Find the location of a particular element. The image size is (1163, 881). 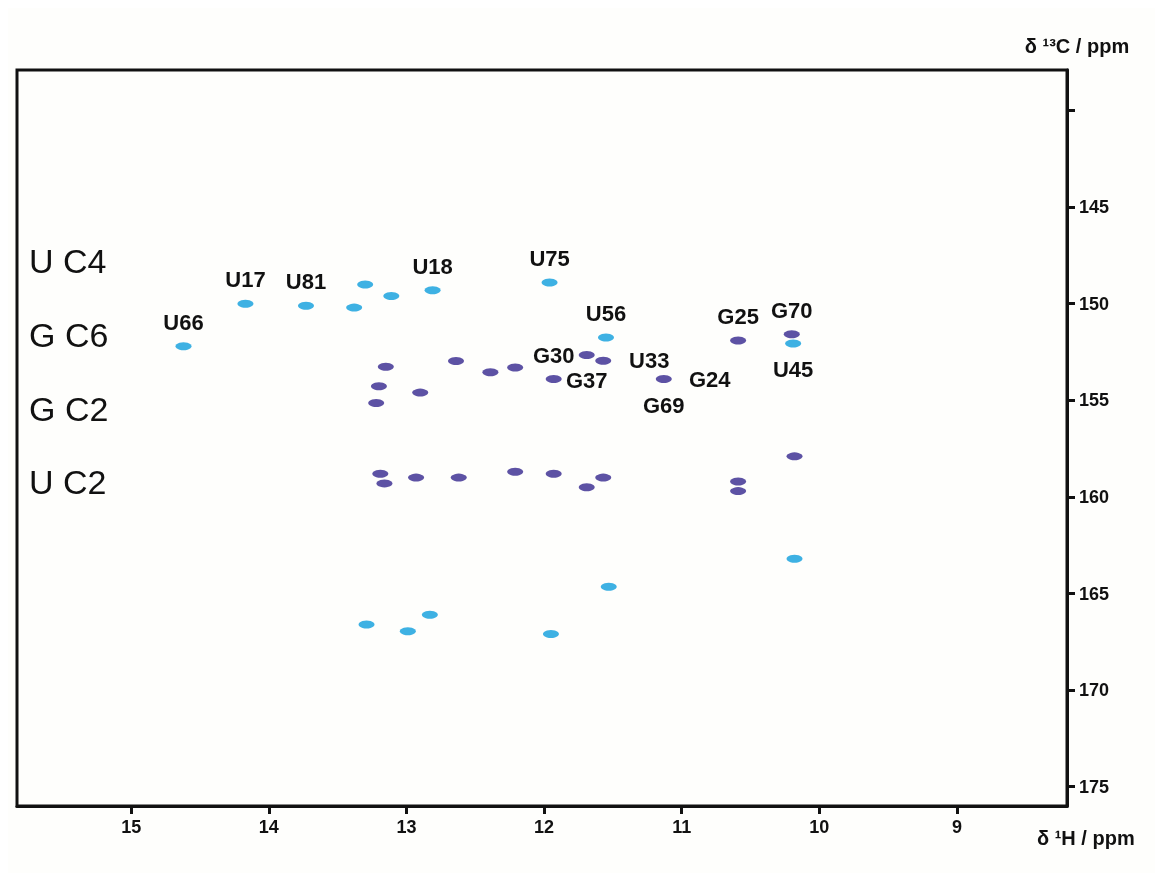

x-axis-title: δ ¹H / ppm is located at coordinates (1086, 838).